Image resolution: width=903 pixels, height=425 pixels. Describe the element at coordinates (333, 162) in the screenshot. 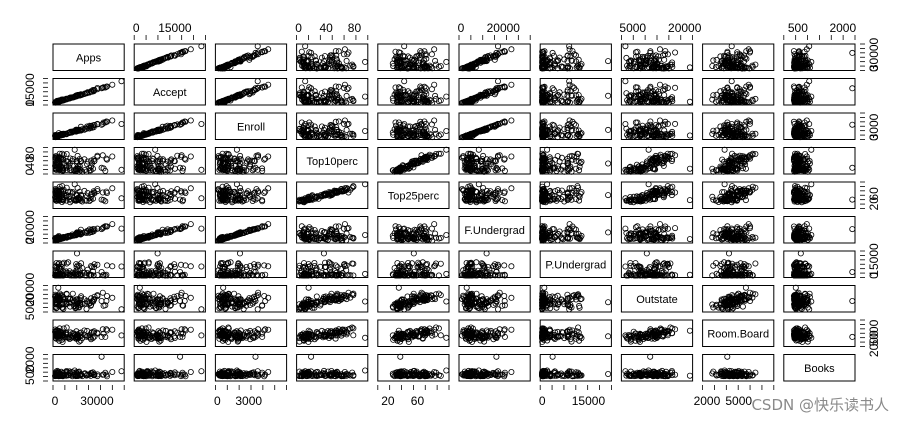

I see `variable-label-Top10perc: Top10perc` at that location.